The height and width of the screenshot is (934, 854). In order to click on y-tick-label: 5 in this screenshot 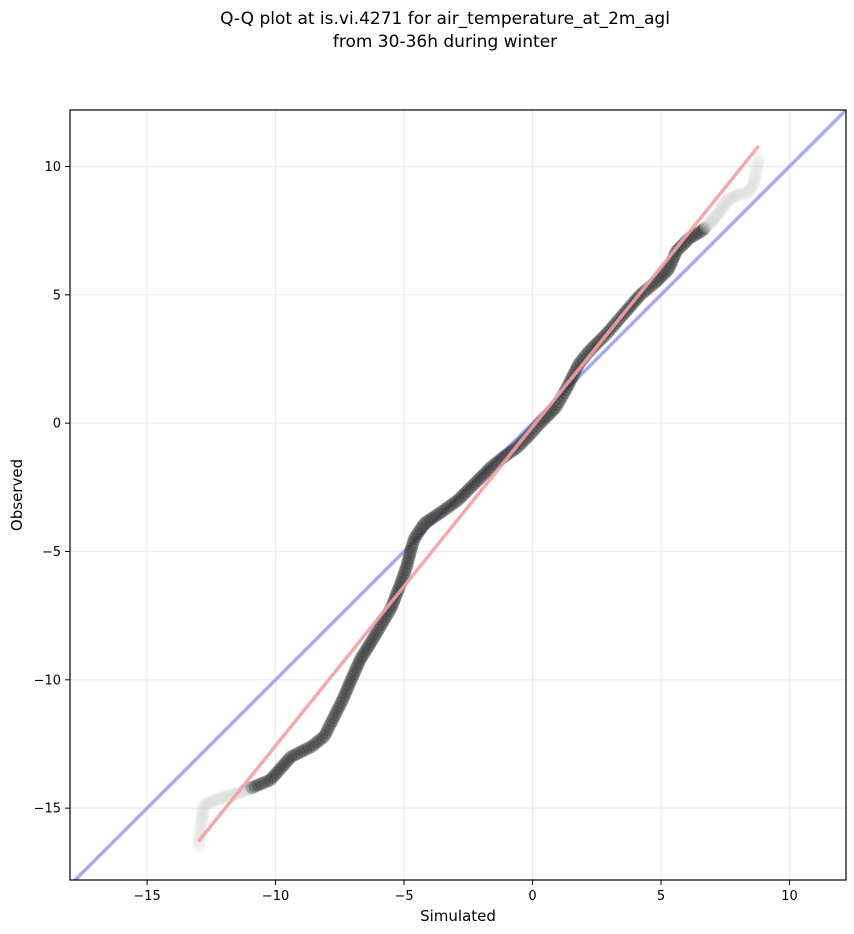, I will do `click(57, 295)`.